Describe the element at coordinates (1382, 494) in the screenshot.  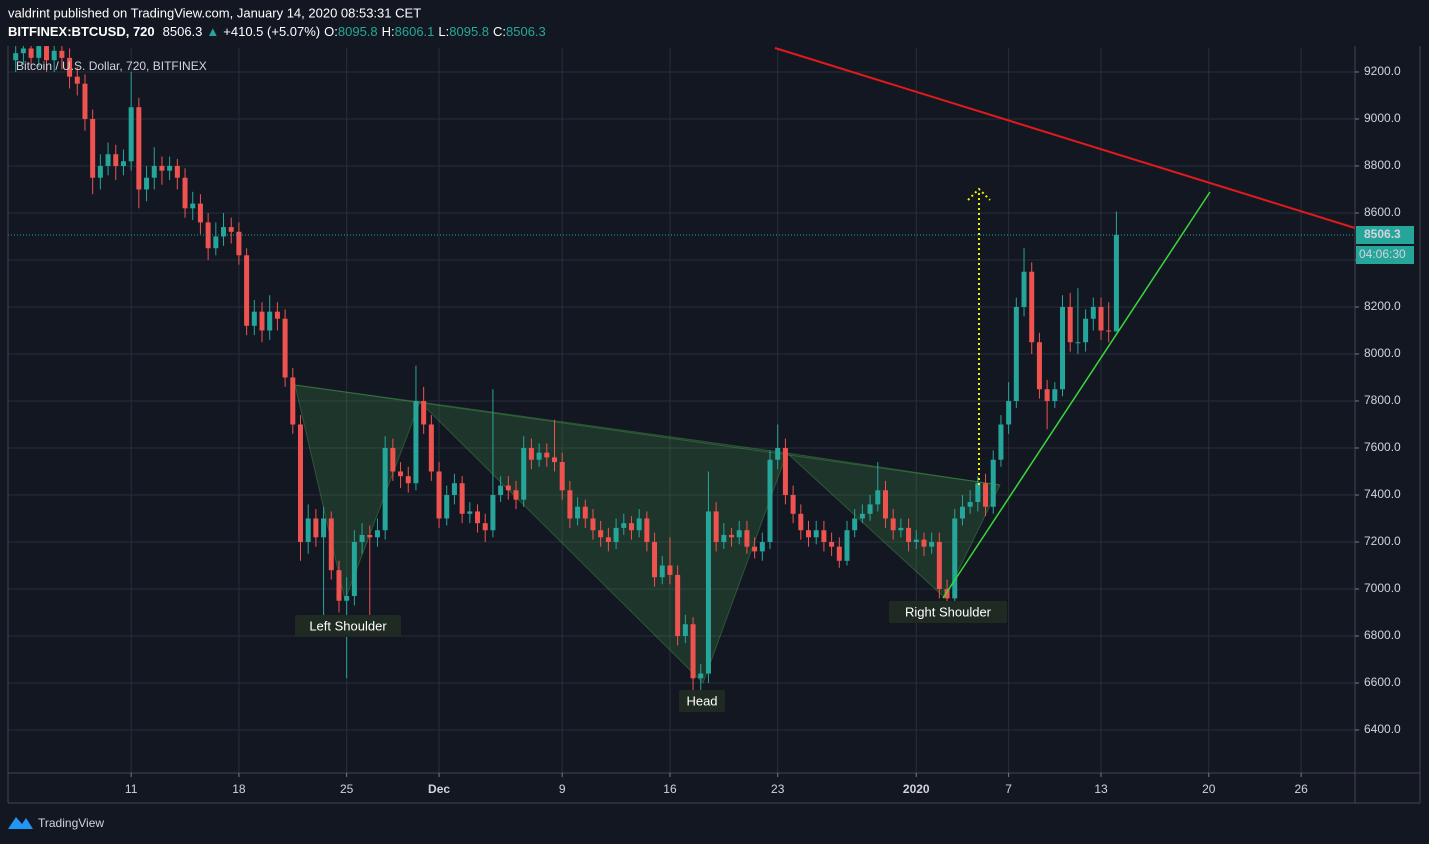
I see `y-tick-label: 7400.0` at that location.